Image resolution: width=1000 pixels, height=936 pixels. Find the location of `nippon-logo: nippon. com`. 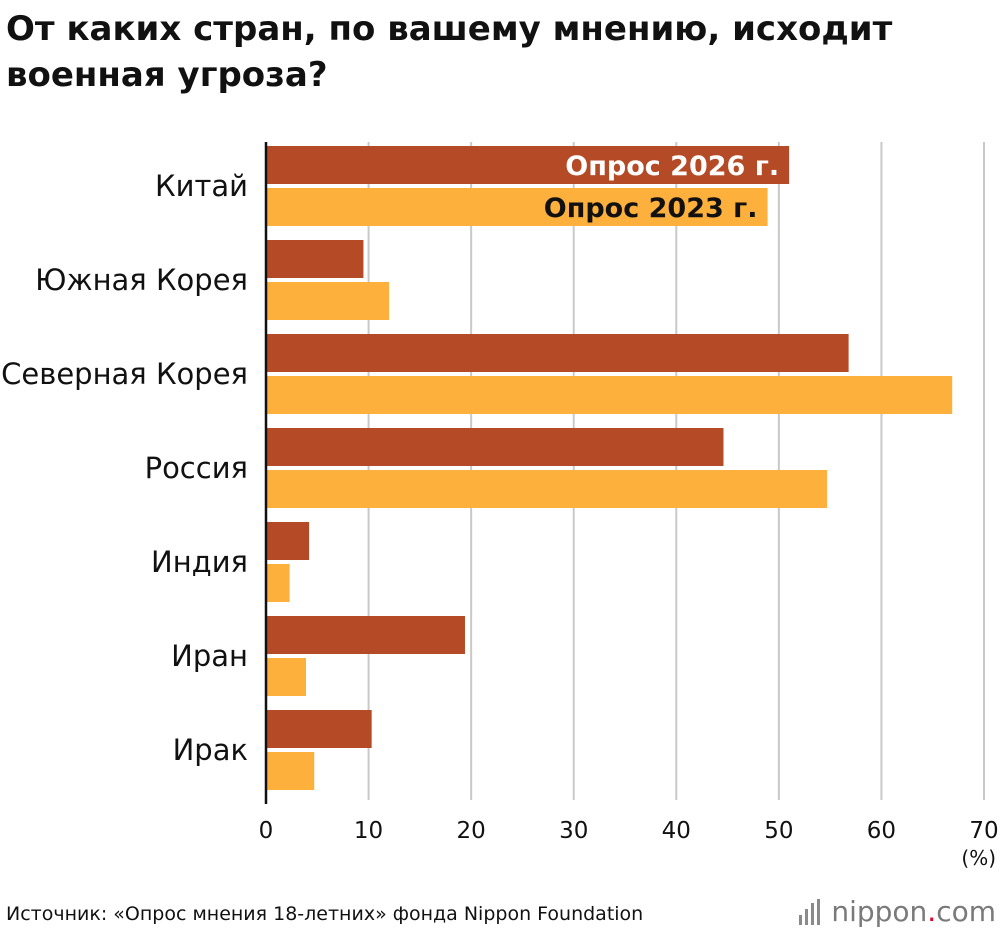

nippon-logo: nippon. com is located at coordinates (897, 912).